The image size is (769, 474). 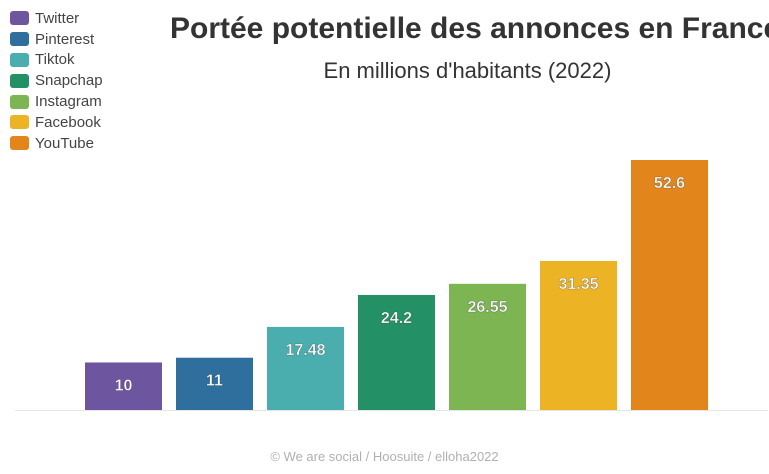 What do you see at coordinates (305, 350) in the screenshot?
I see `data-label: 17.48` at bounding box center [305, 350].